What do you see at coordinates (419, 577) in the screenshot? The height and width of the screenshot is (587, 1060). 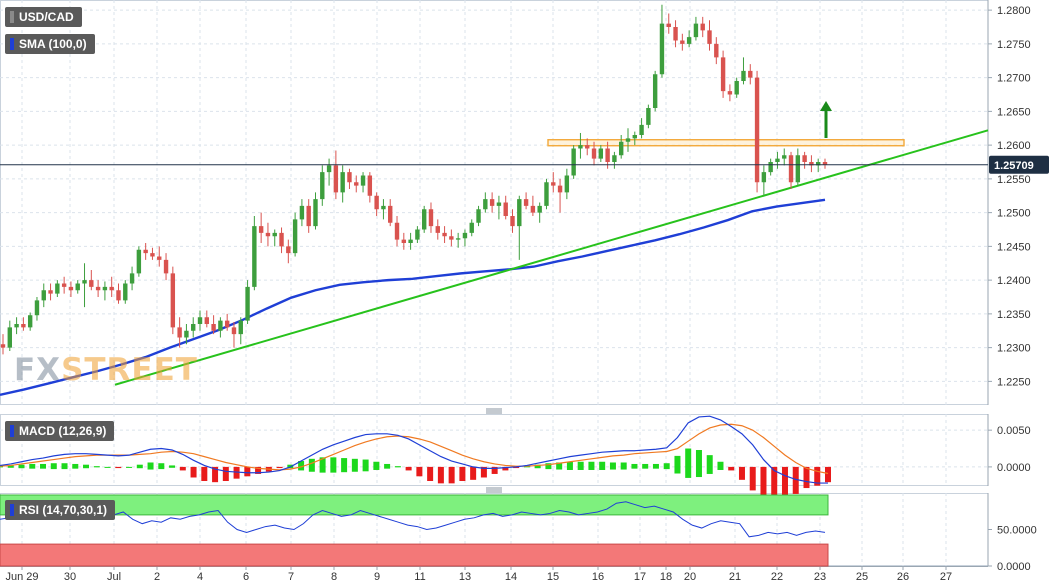 I see `x-tick-label: 11` at bounding box center [419, 577].